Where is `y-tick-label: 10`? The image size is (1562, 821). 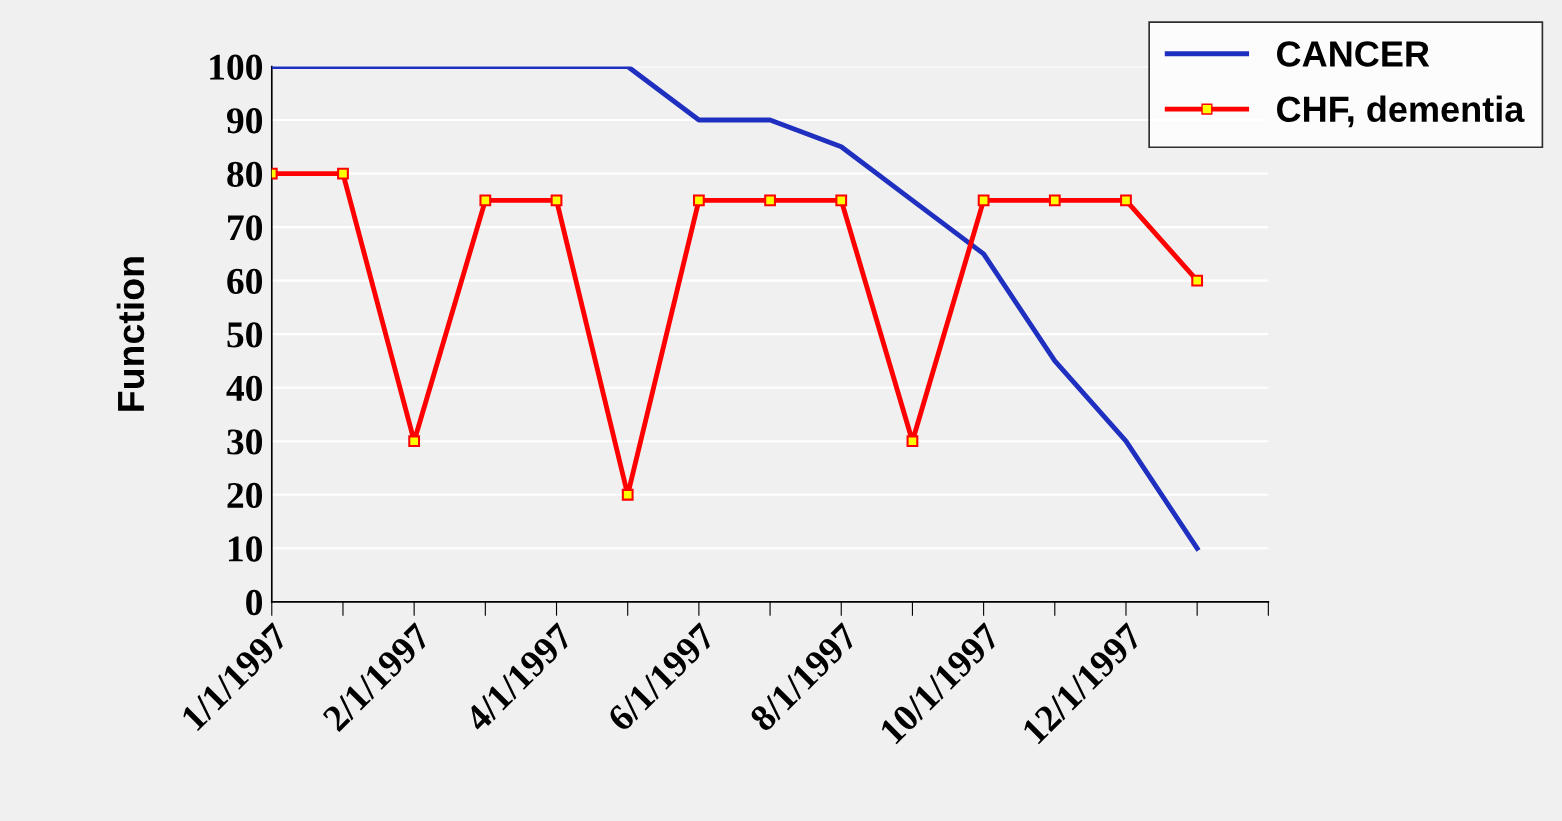
y-tick-label: 10 is located at coordinates (245, 549).